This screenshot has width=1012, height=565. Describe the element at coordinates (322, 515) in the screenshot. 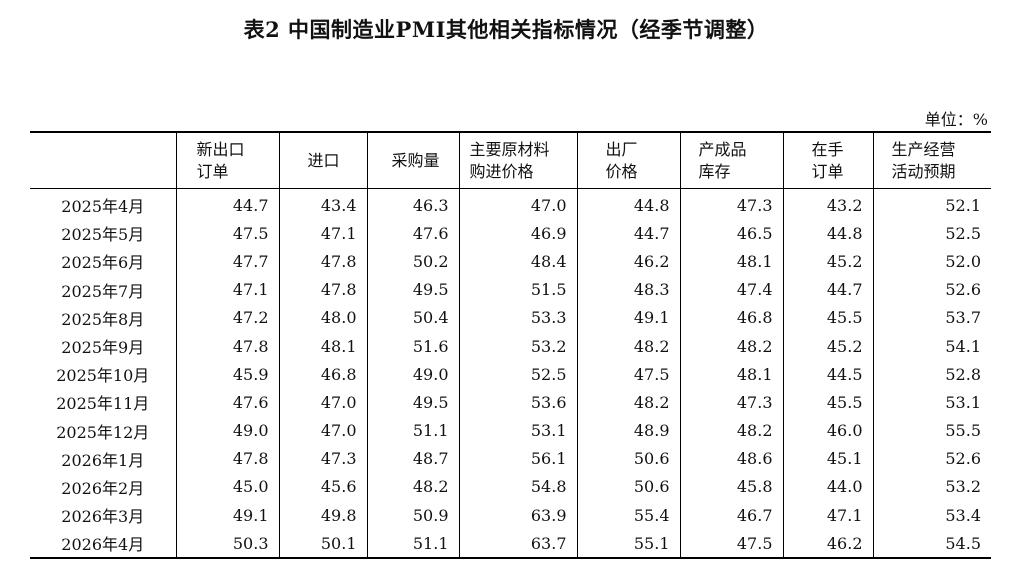

I see `value-cell: 49.8` at that location.